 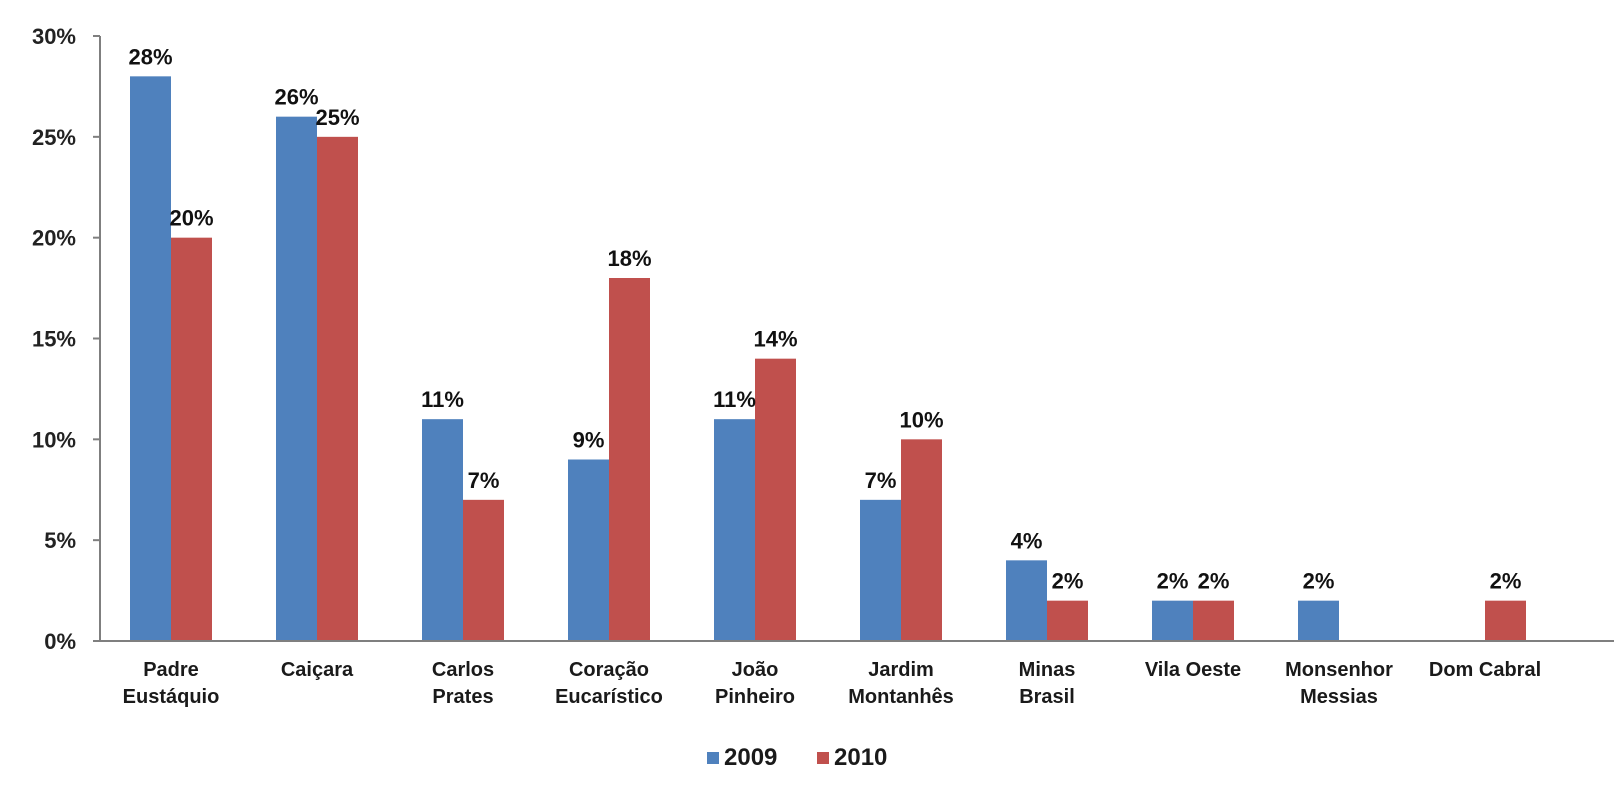 What do you see at coordinates (629, 258) in the screenshot?
I see `data-label-2010: 18%` at bounding box center [629, 258].